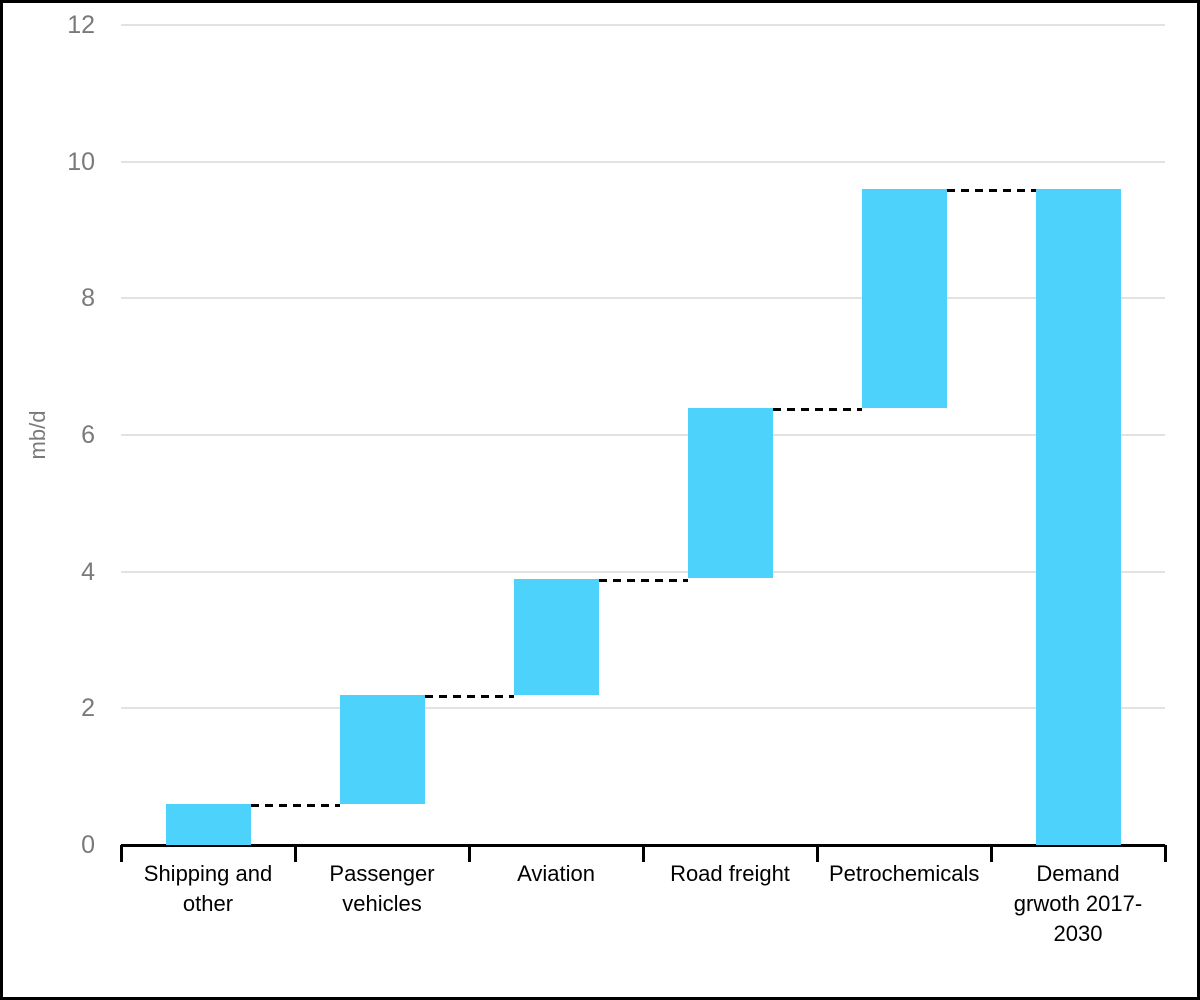 The height and width of the screenshot is (1000, 1200). What do you see at coordinates (88, 435) in the screenshot?
I see `y-tick-label: 6` at bounding box center [88, 435].